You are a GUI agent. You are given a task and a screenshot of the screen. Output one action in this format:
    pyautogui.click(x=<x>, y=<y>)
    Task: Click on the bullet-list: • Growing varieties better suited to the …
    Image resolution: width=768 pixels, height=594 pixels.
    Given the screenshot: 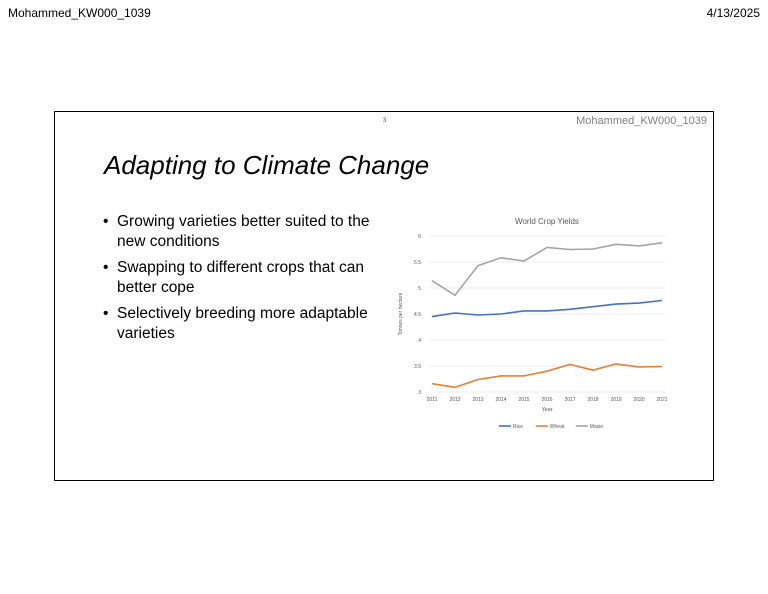 What is the action you would take?
    pyautogui.click(x=248, y=281)
    